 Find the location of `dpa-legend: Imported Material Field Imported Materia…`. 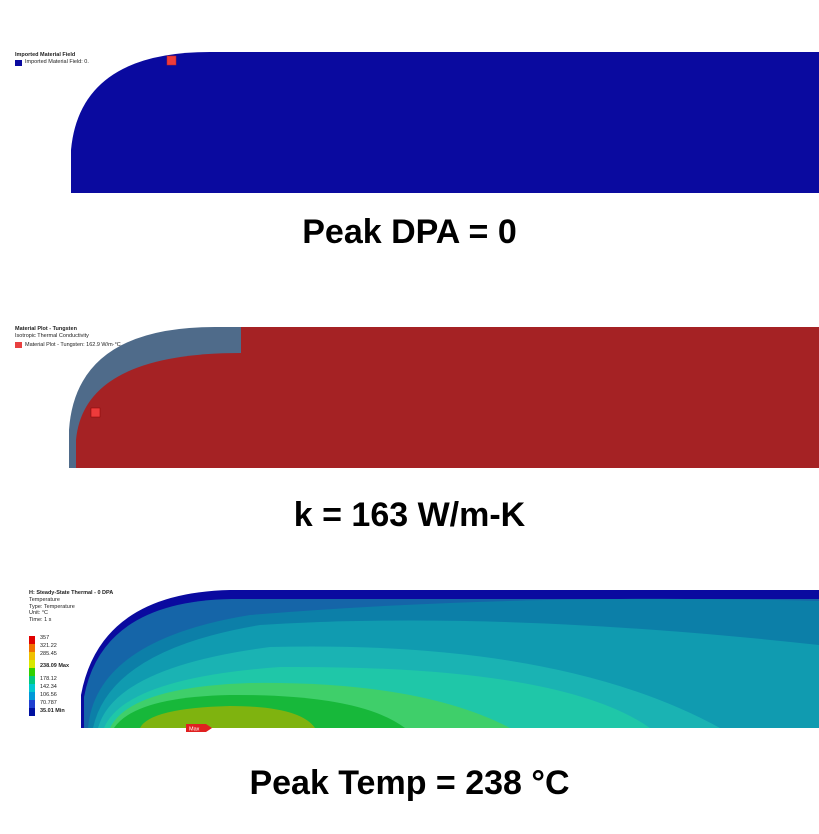

dpa-legend: Imported Material Field Imported Materia… is located at coordinates (52, 59).